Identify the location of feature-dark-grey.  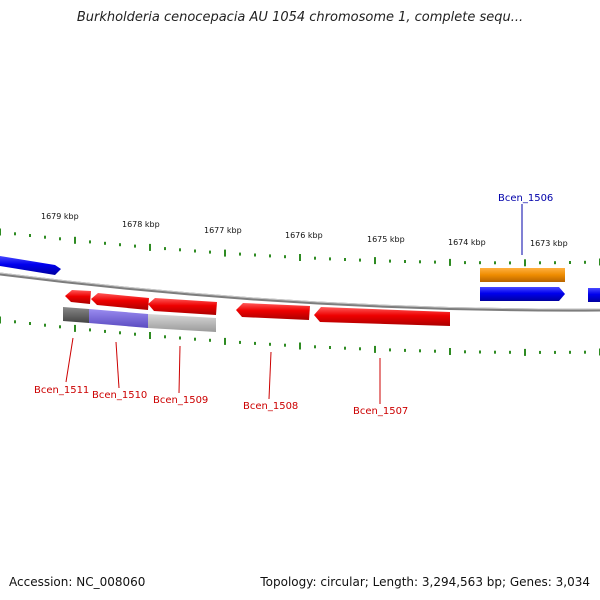
(76, 315).